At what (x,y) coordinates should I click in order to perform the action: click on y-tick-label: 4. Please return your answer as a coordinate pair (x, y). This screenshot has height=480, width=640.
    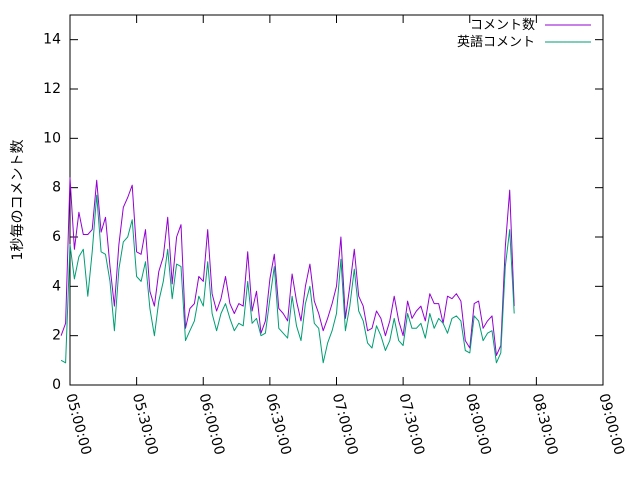
    Looking at the image, I should click on (56, 286).